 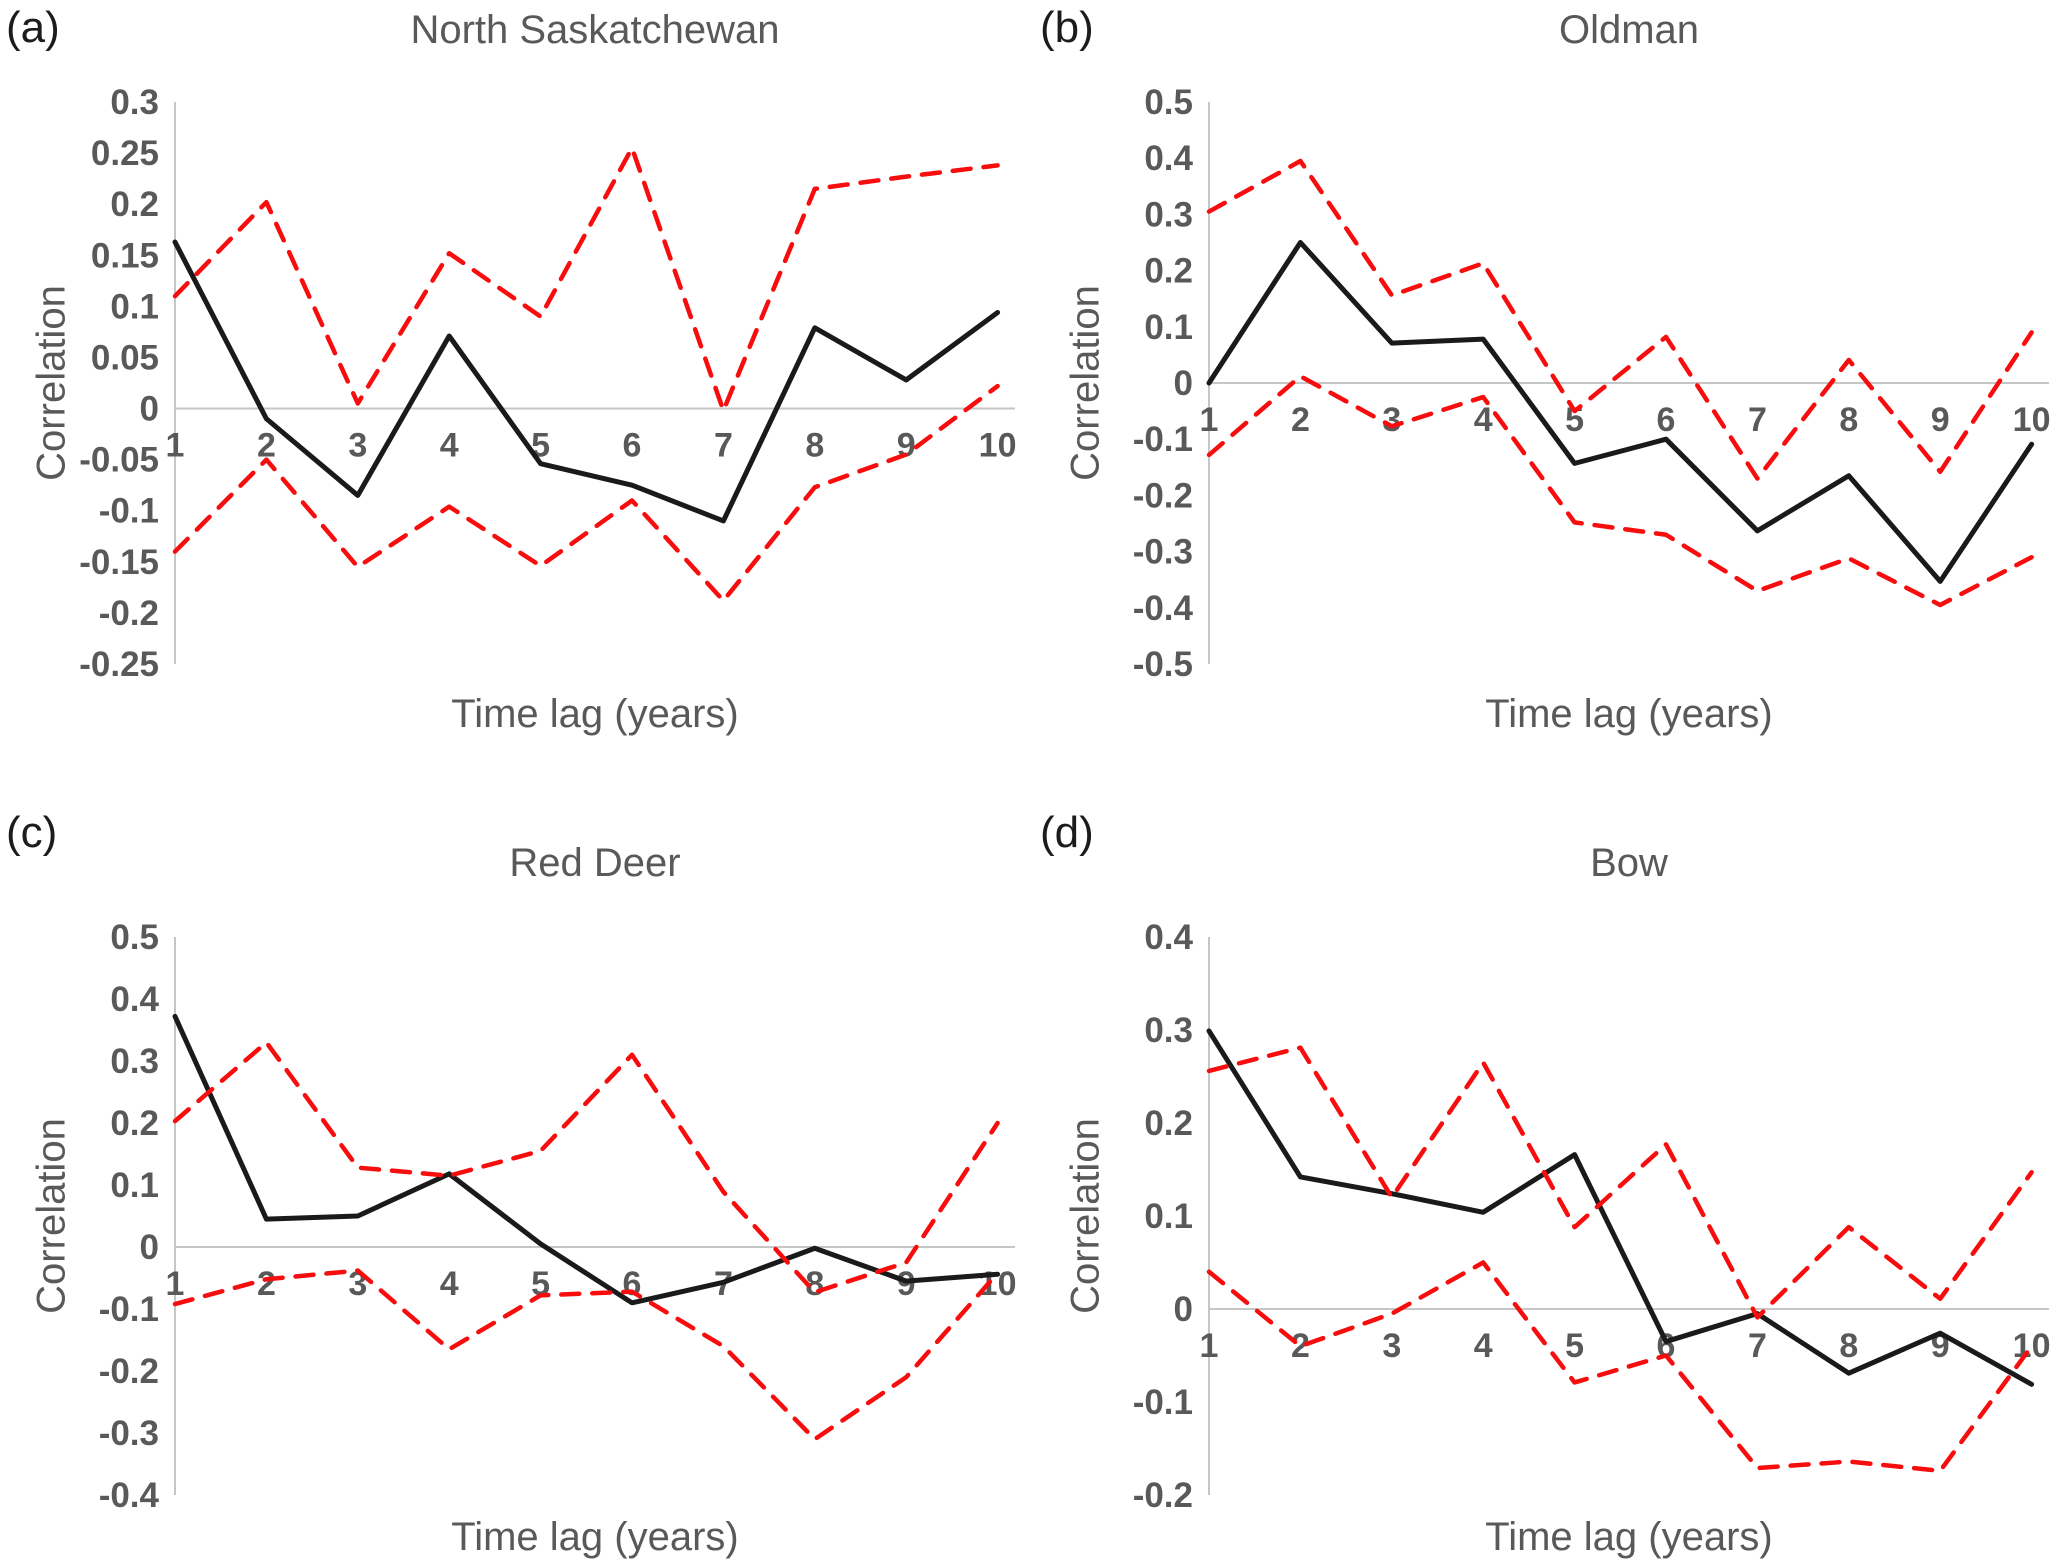 What do you see at coordinates (125, 255) in the screenshot?
I see `y-tick-label: 0.15` at bounding box center [125, 255].